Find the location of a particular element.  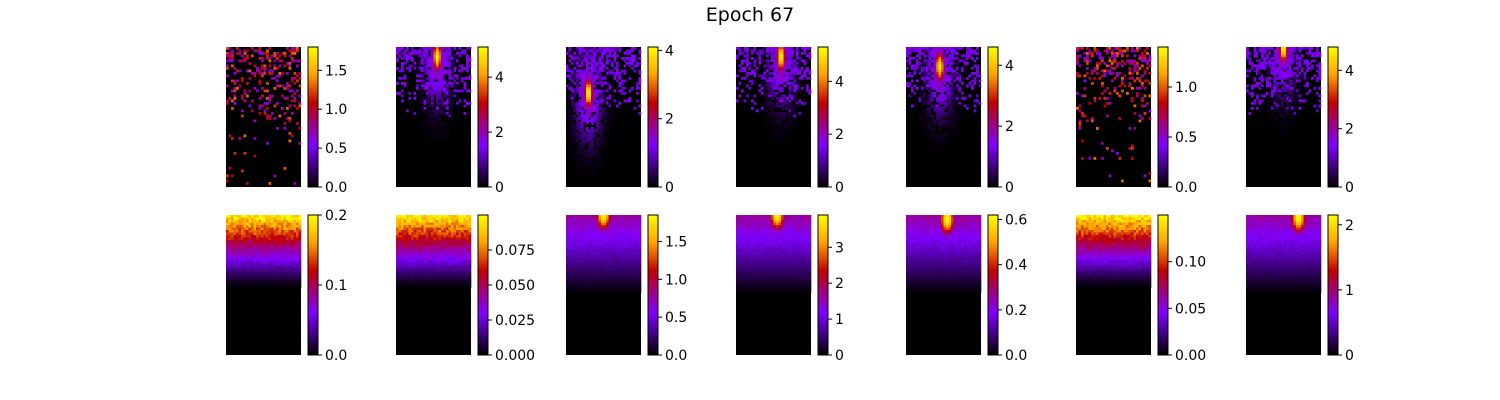

heatmap-panel-r2c4: 0 1 2 3 is located at coordinates (790, 289).